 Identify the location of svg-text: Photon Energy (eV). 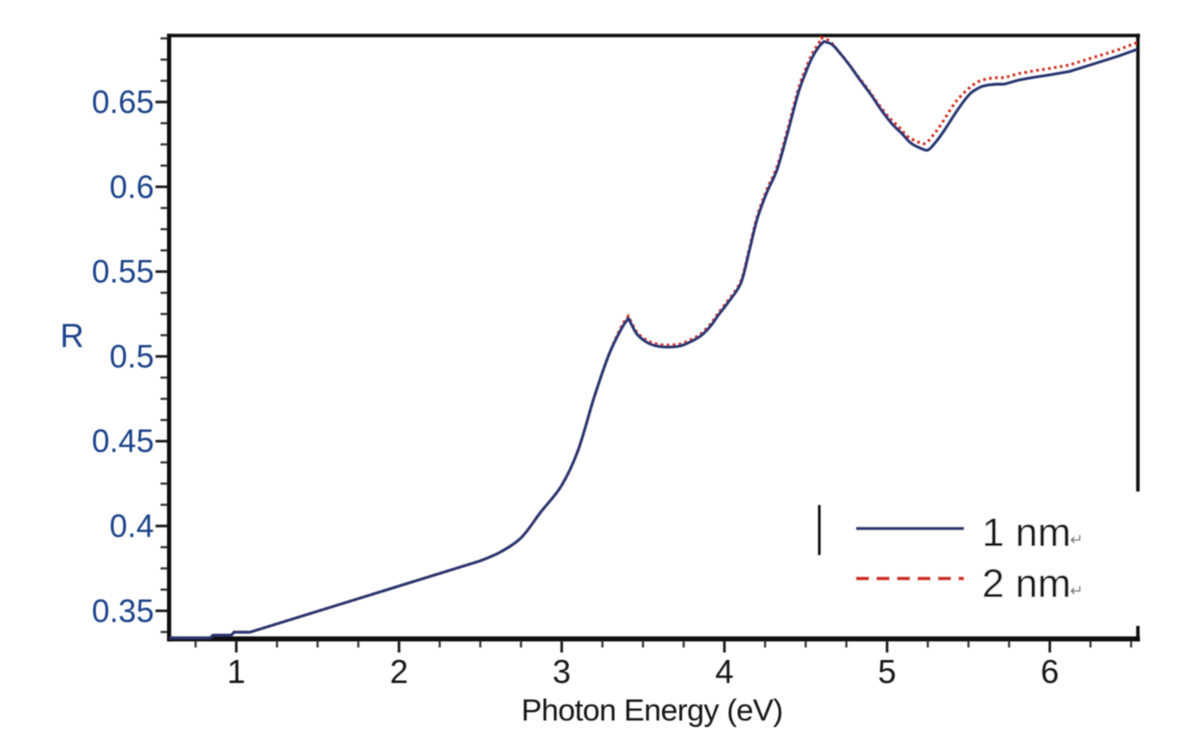
(651, 710).